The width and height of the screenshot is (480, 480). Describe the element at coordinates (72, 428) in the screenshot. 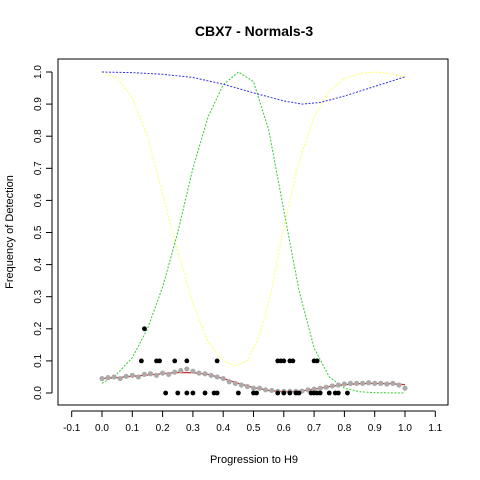

I see `x-tick-label: -0.1` at that location.